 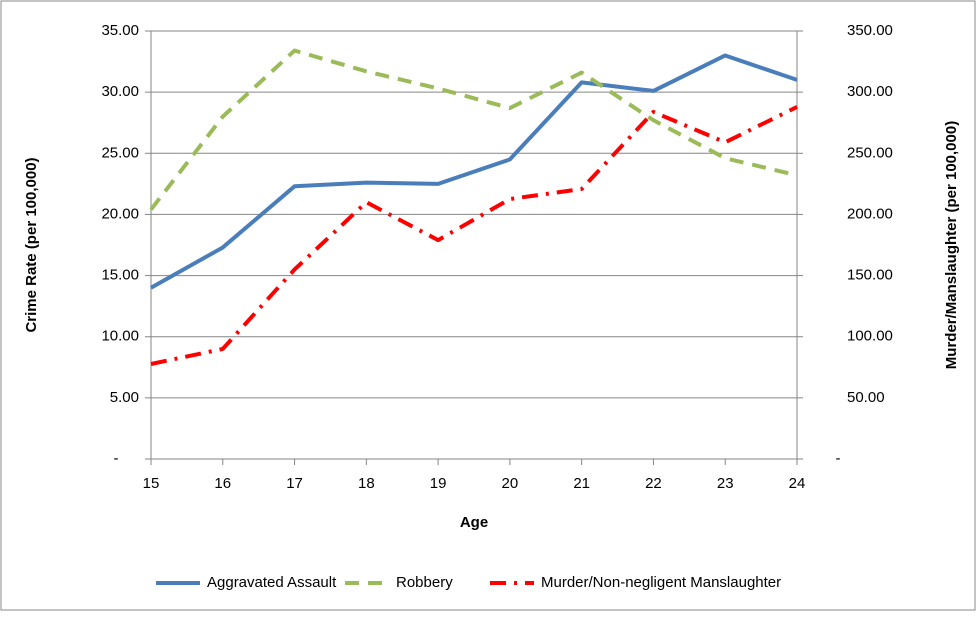 I want to click on legend-label: Robbery, so click(x=424, y=582).